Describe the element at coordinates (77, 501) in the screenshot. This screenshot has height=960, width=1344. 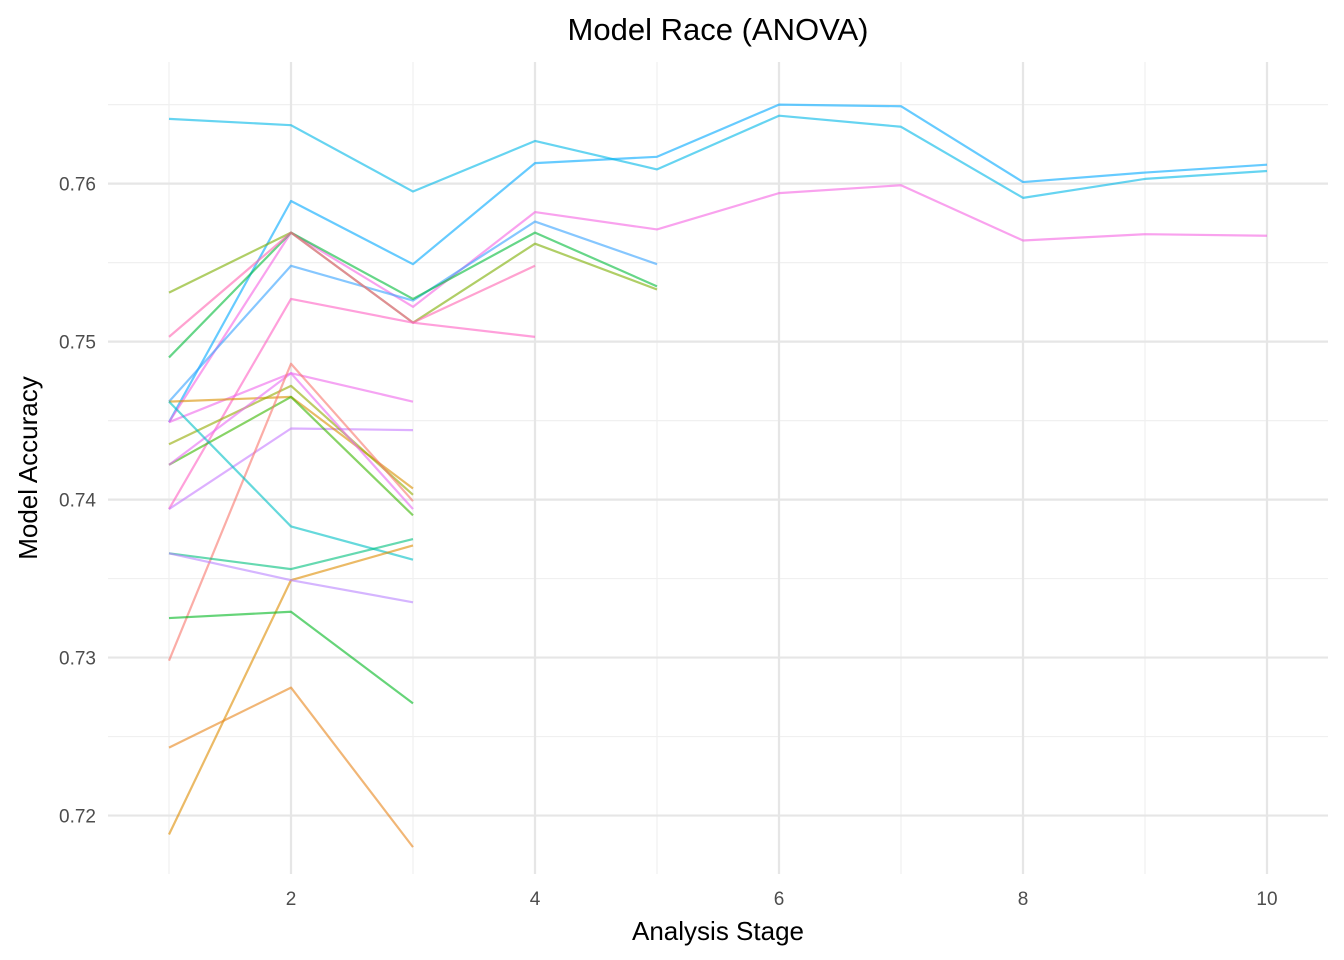
I see `y-tick-label: 0.74` at that location.